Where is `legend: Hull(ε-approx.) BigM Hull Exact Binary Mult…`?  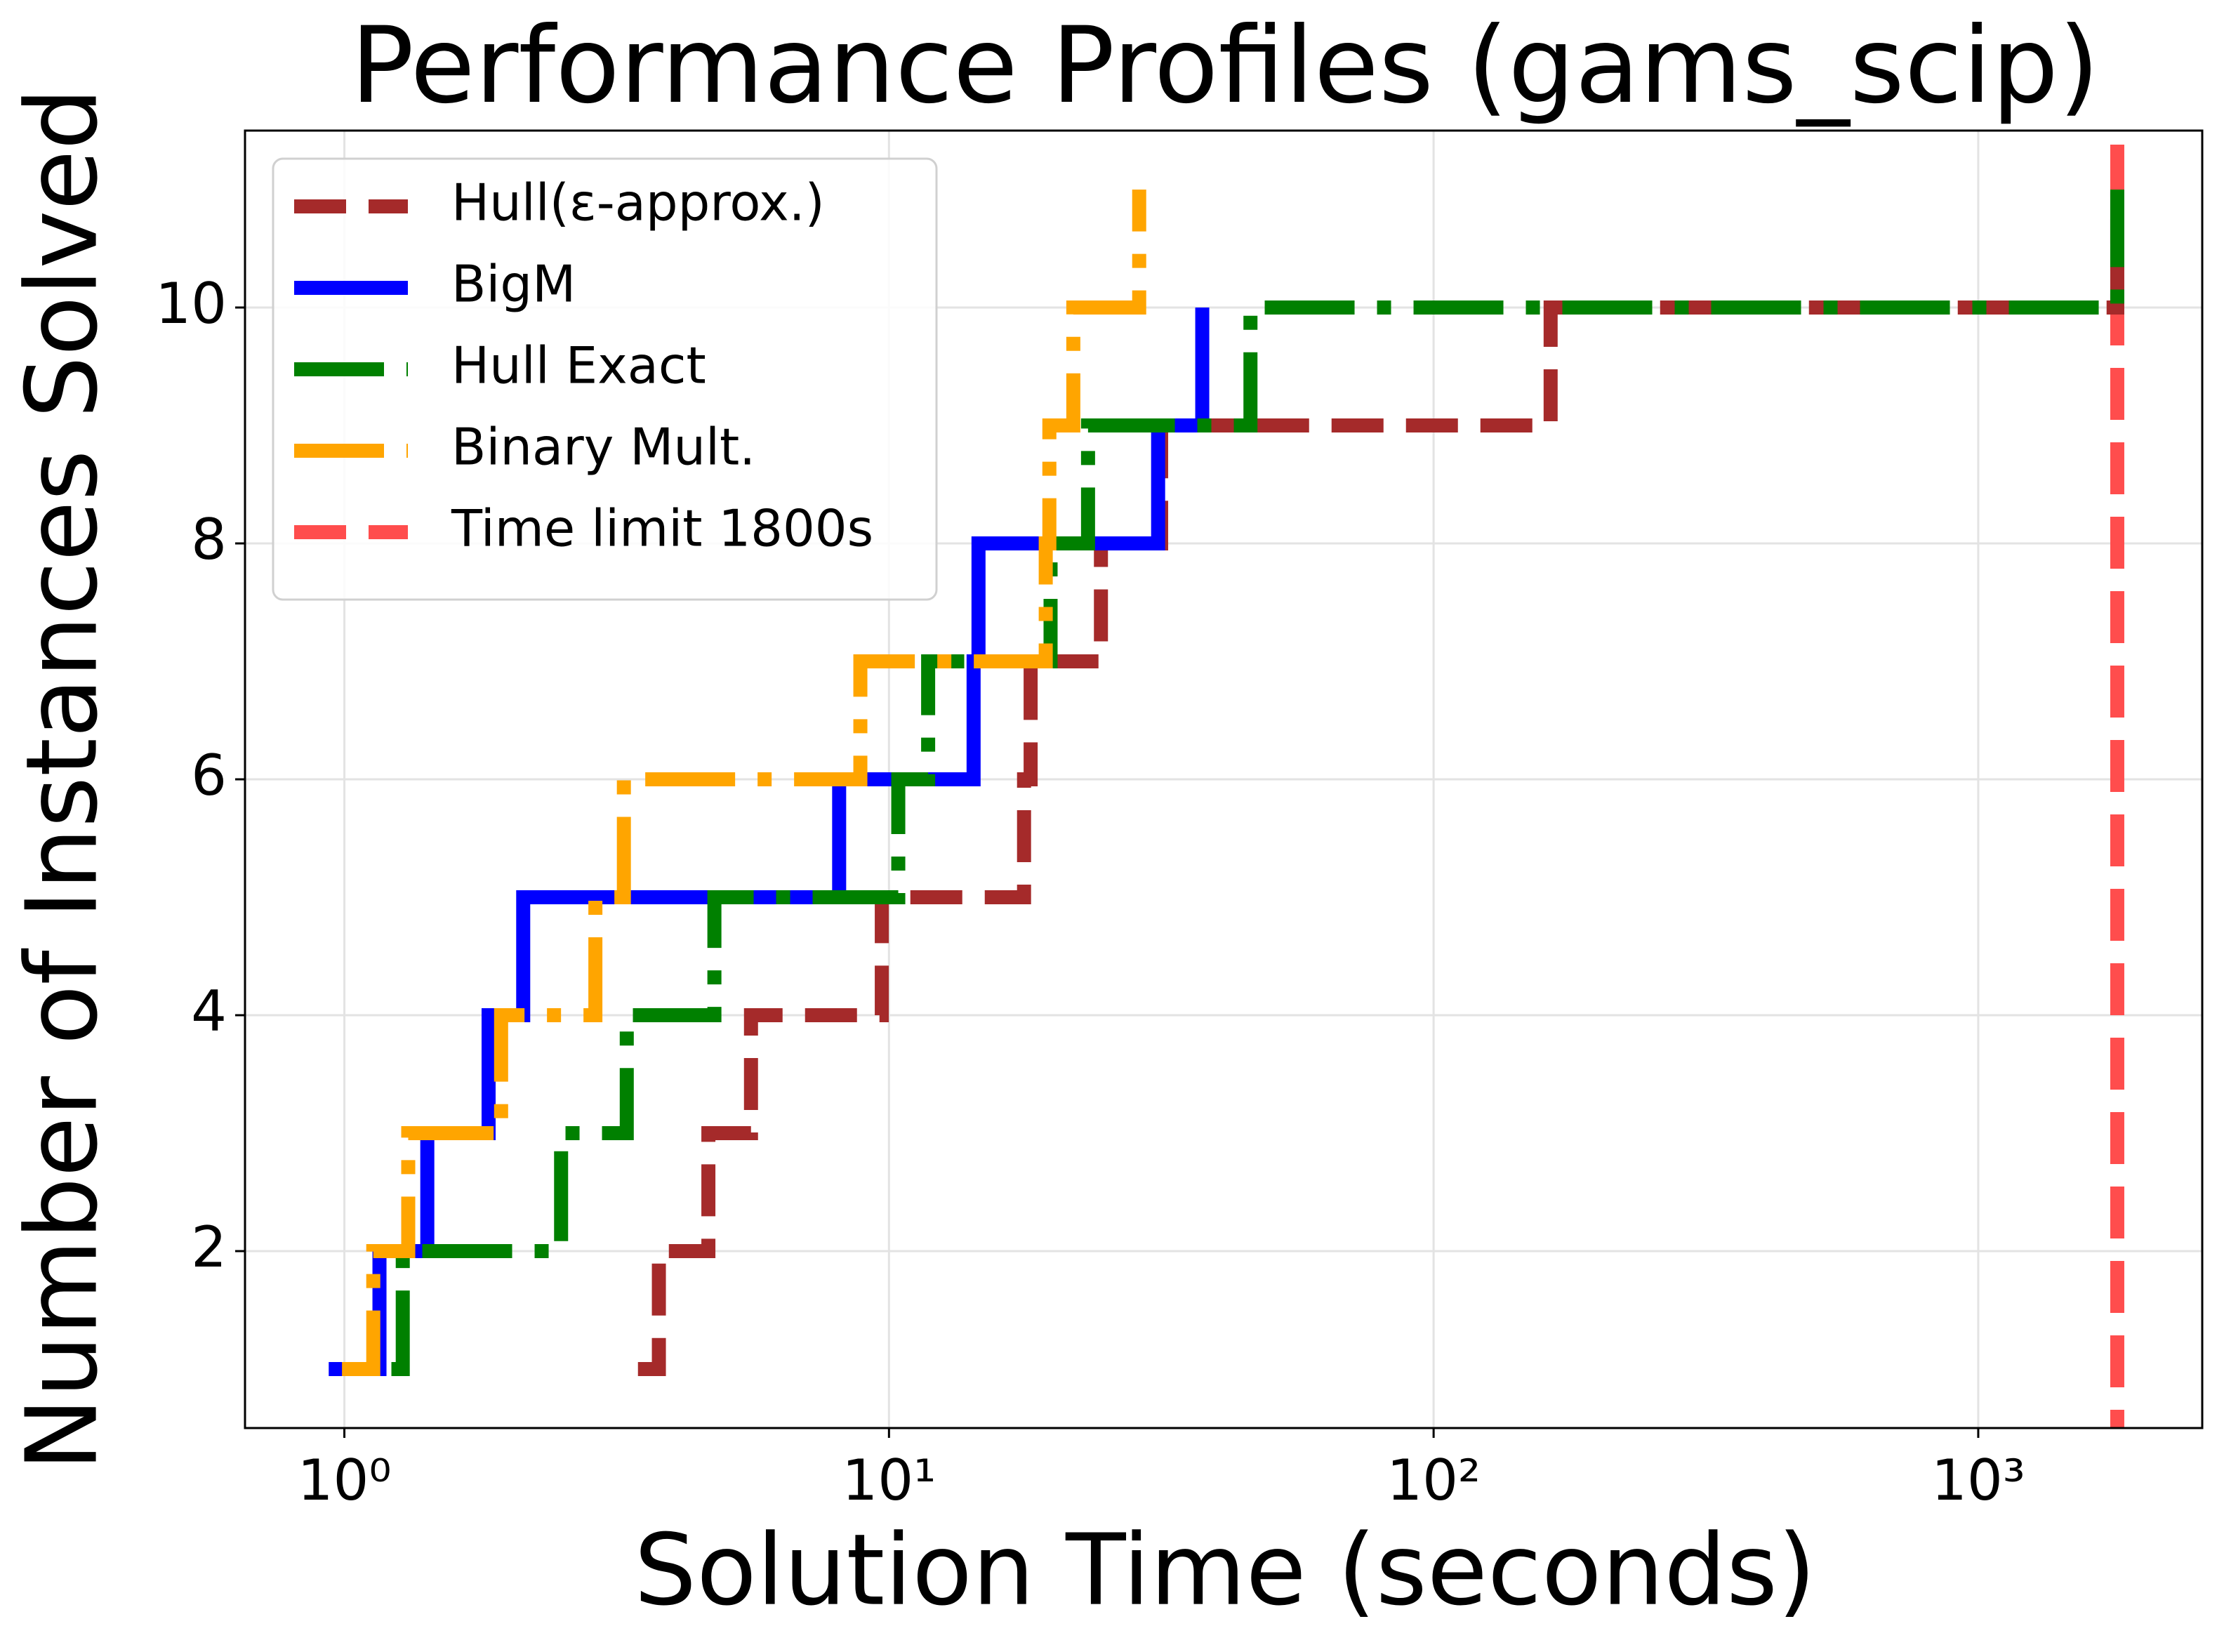
legend: Hull(ε-approx.) BigM Hull Exact Binary Mult… is located at coordinates (605, 379).